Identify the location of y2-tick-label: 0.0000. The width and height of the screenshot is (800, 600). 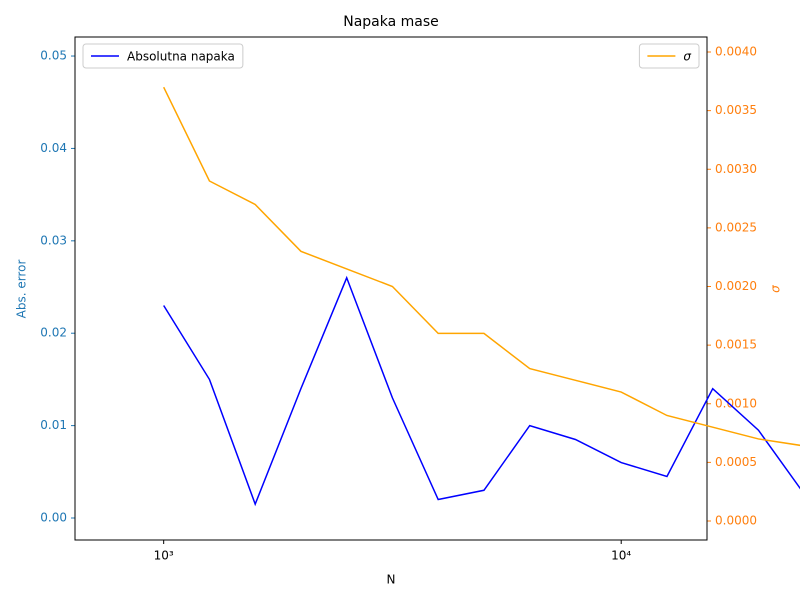
(736, 521).